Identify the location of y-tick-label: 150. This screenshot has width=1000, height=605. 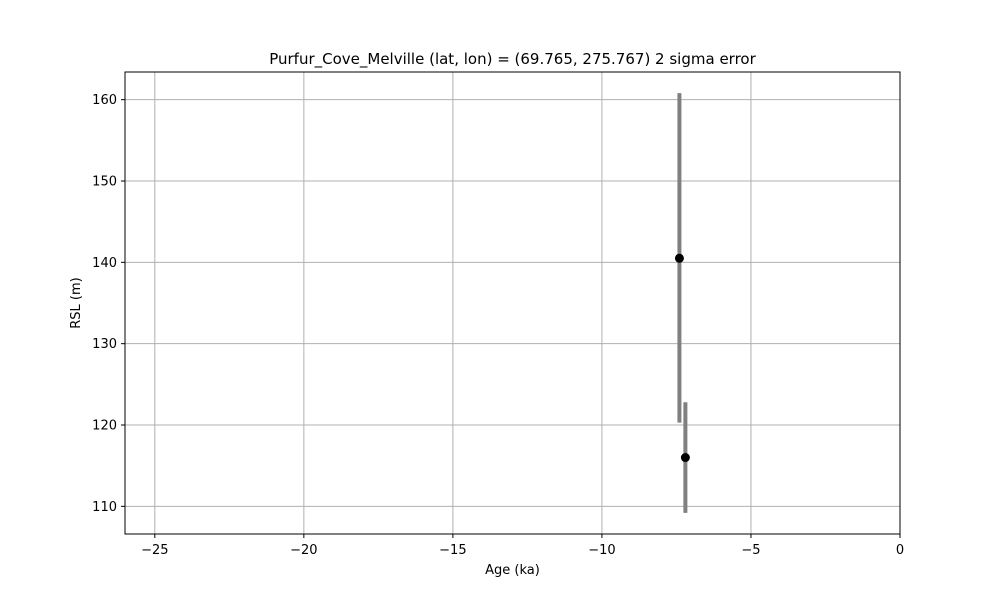
(104, 181).